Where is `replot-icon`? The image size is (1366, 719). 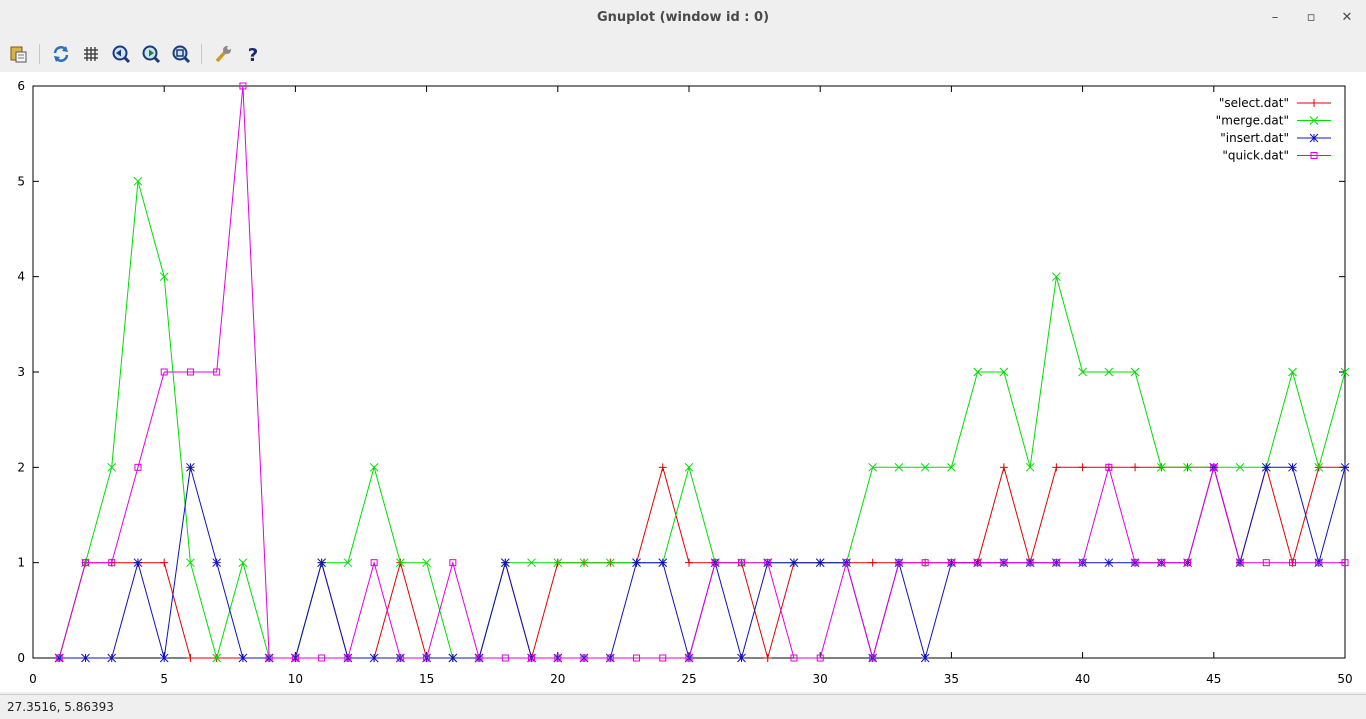
replot-icon is located at coordinates (61, 54).